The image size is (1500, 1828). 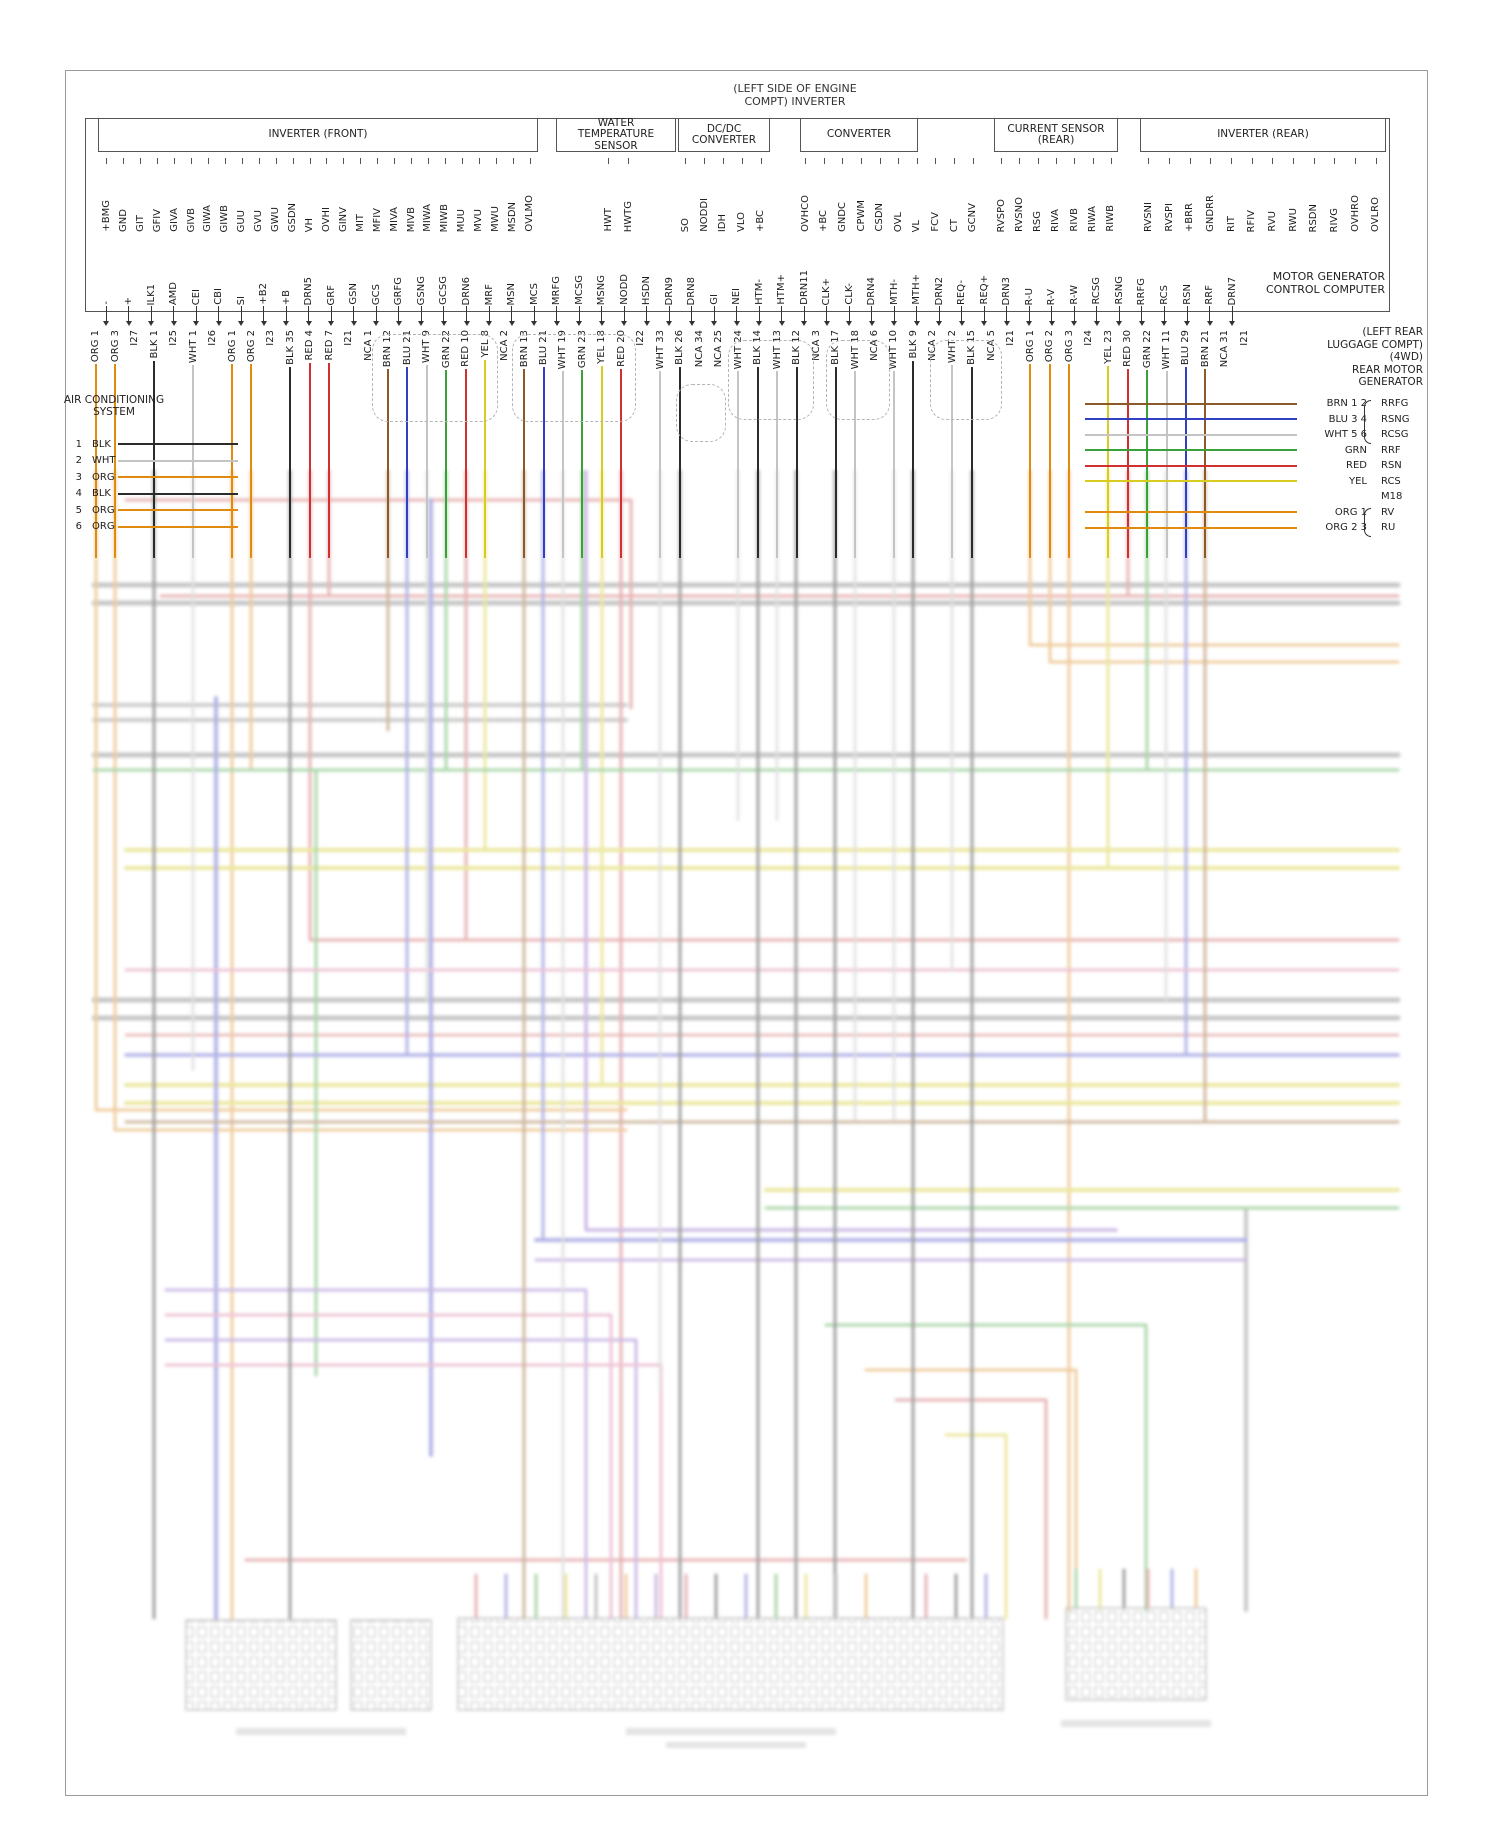 I want to click on pin-cell: RIWB, so click(x=1111, y=195).